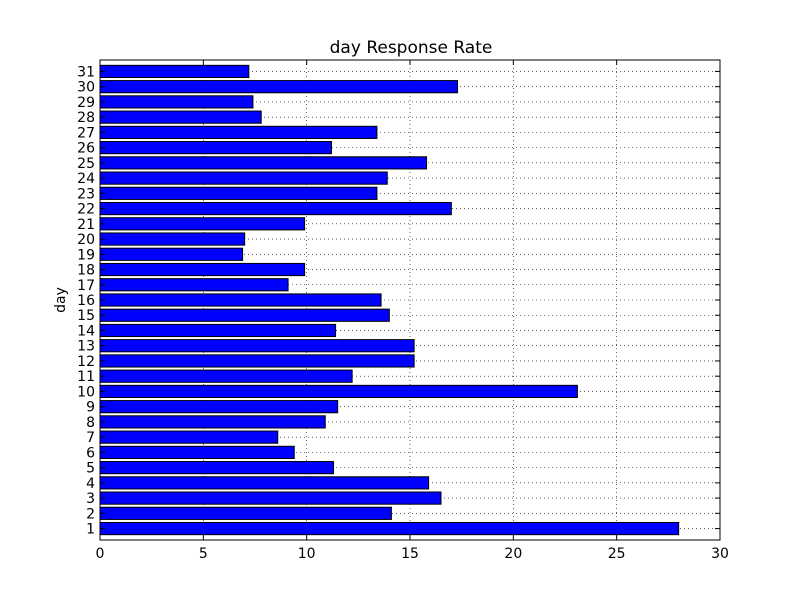 The width and height of the screenshot is (800, 600). I want to click on y-tick-label: 19, so click(86, 255).